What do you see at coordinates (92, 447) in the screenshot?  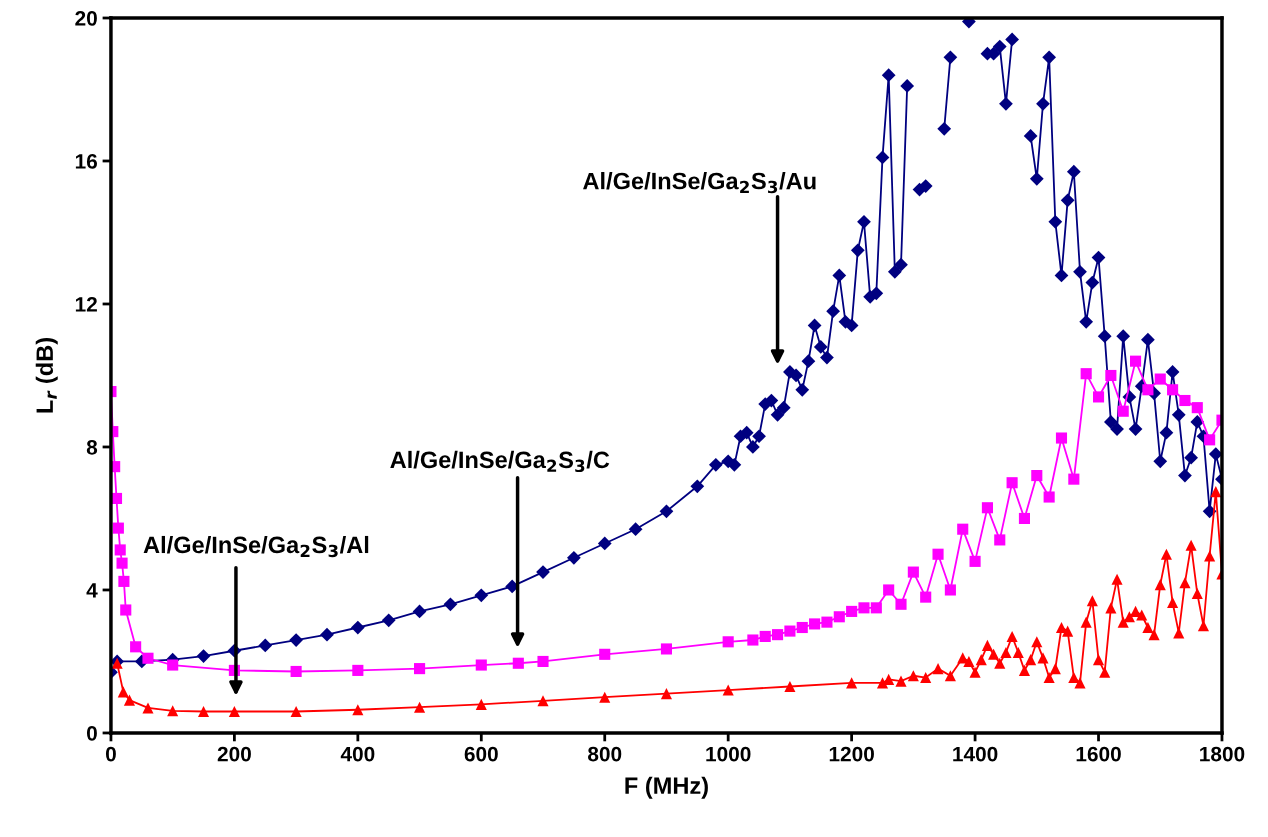 I see `y-tick-label: 8` at bounding box center [92, 447].